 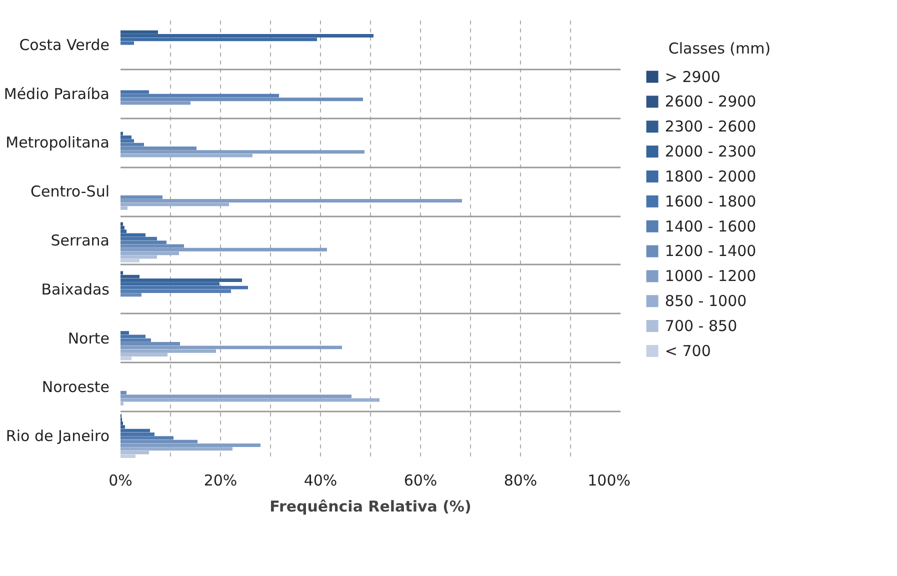 What do you see at coordinates (58, 436) in the screenshot?
I see `y-tick-label: Rio de Janeiro` at bounding box center [58, 436].